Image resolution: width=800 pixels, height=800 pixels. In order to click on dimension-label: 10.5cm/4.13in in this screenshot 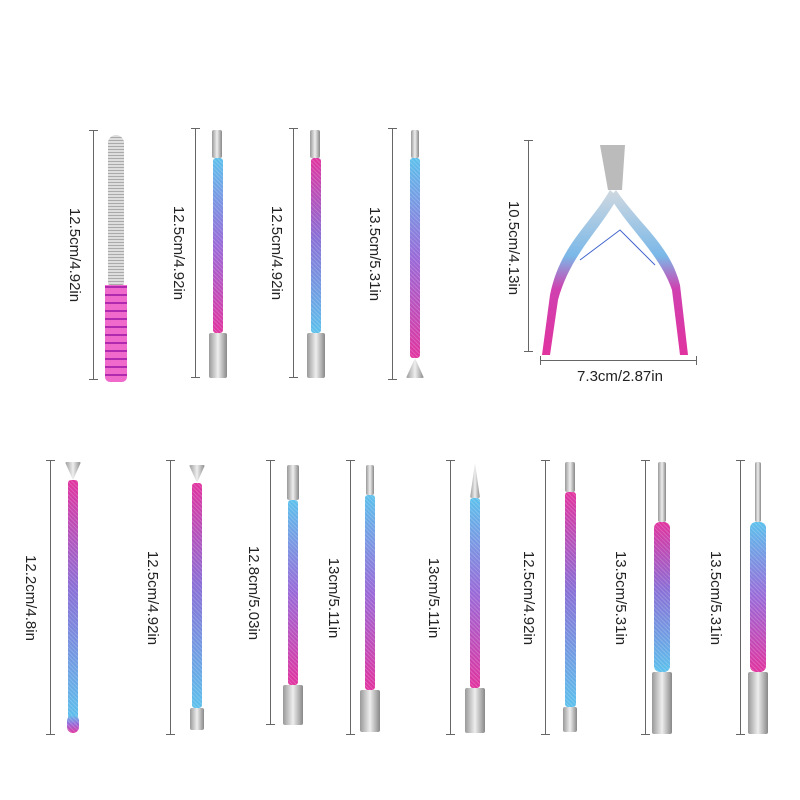, I will do `click(513, 248)`.